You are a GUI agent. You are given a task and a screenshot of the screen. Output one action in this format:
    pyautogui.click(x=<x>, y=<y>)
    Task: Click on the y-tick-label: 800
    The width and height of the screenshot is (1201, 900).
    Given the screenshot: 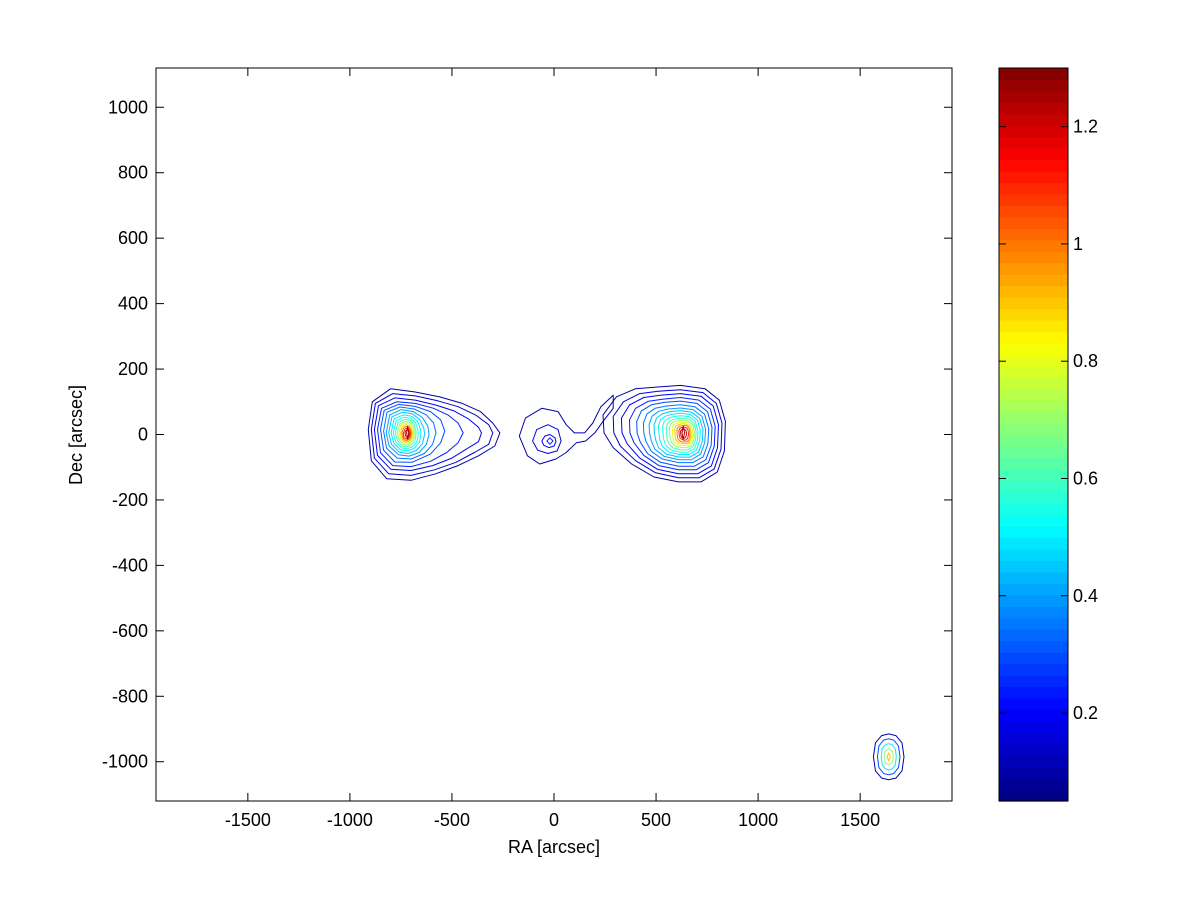 What is the action you would take?
    pyautogui.click(x=133, y=173)
    